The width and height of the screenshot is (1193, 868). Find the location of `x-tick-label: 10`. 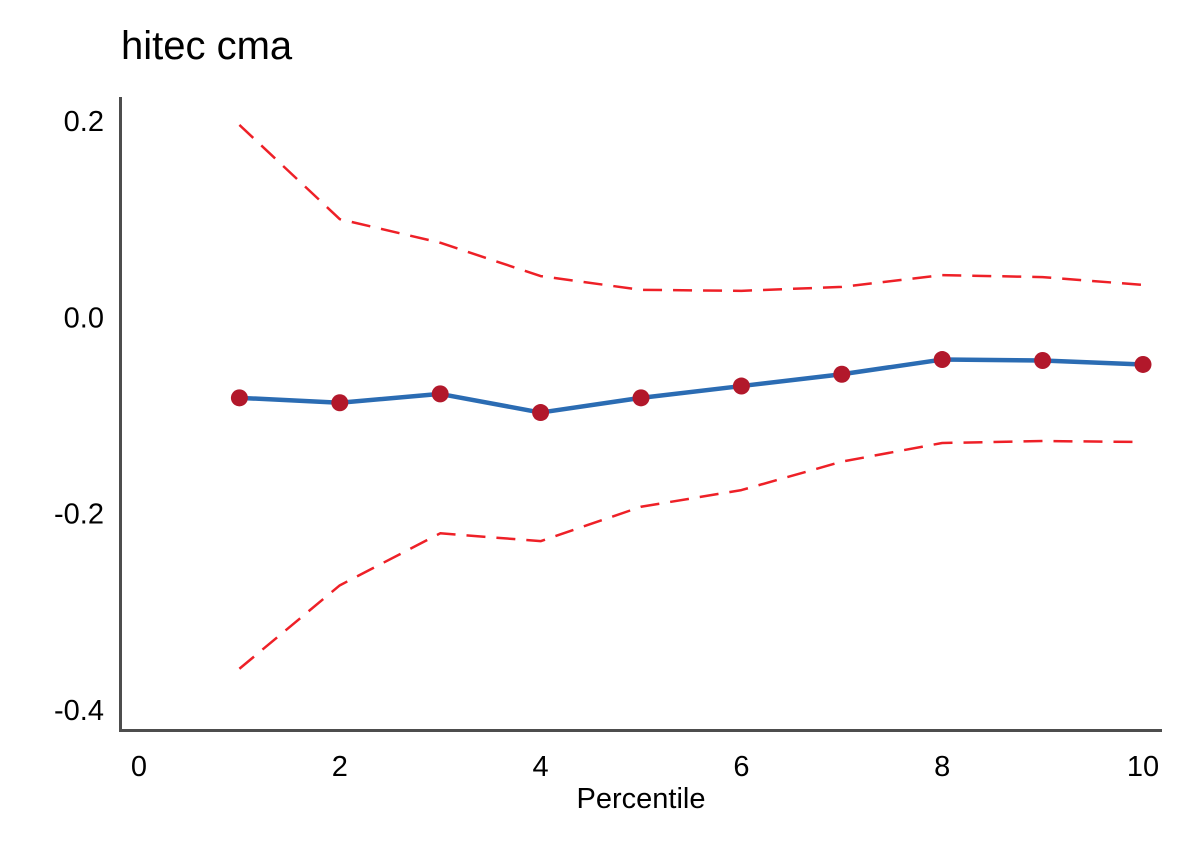

x-tick-label: 10 is located at coordinates (1143, 767).